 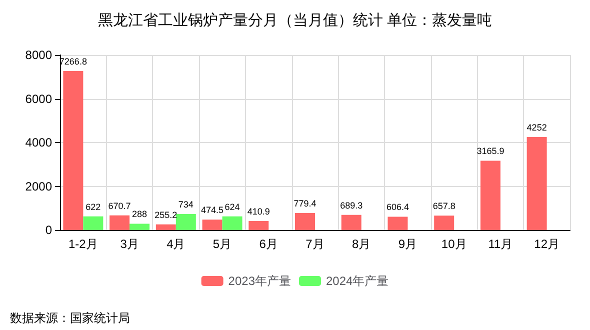 I want to click on data-label: 606.4, so click(x=397, y=207).